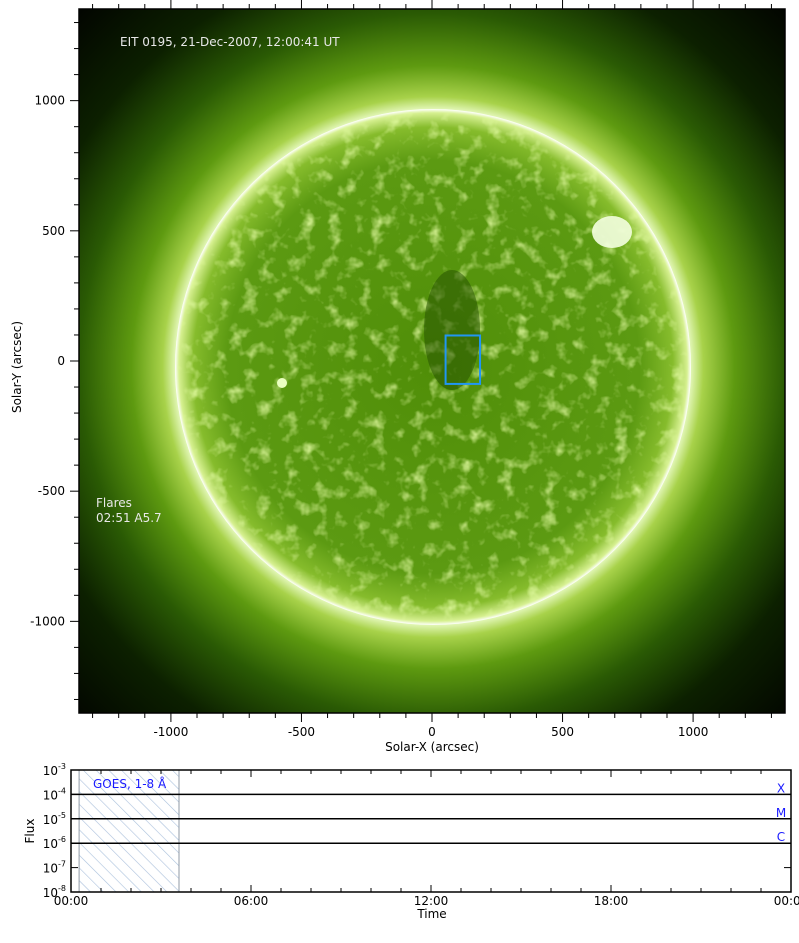 The image size is (799, 943). Describe the element at coordinates (693, 732) in the screenshot. I see `x-tick-label: 1000` at that location.